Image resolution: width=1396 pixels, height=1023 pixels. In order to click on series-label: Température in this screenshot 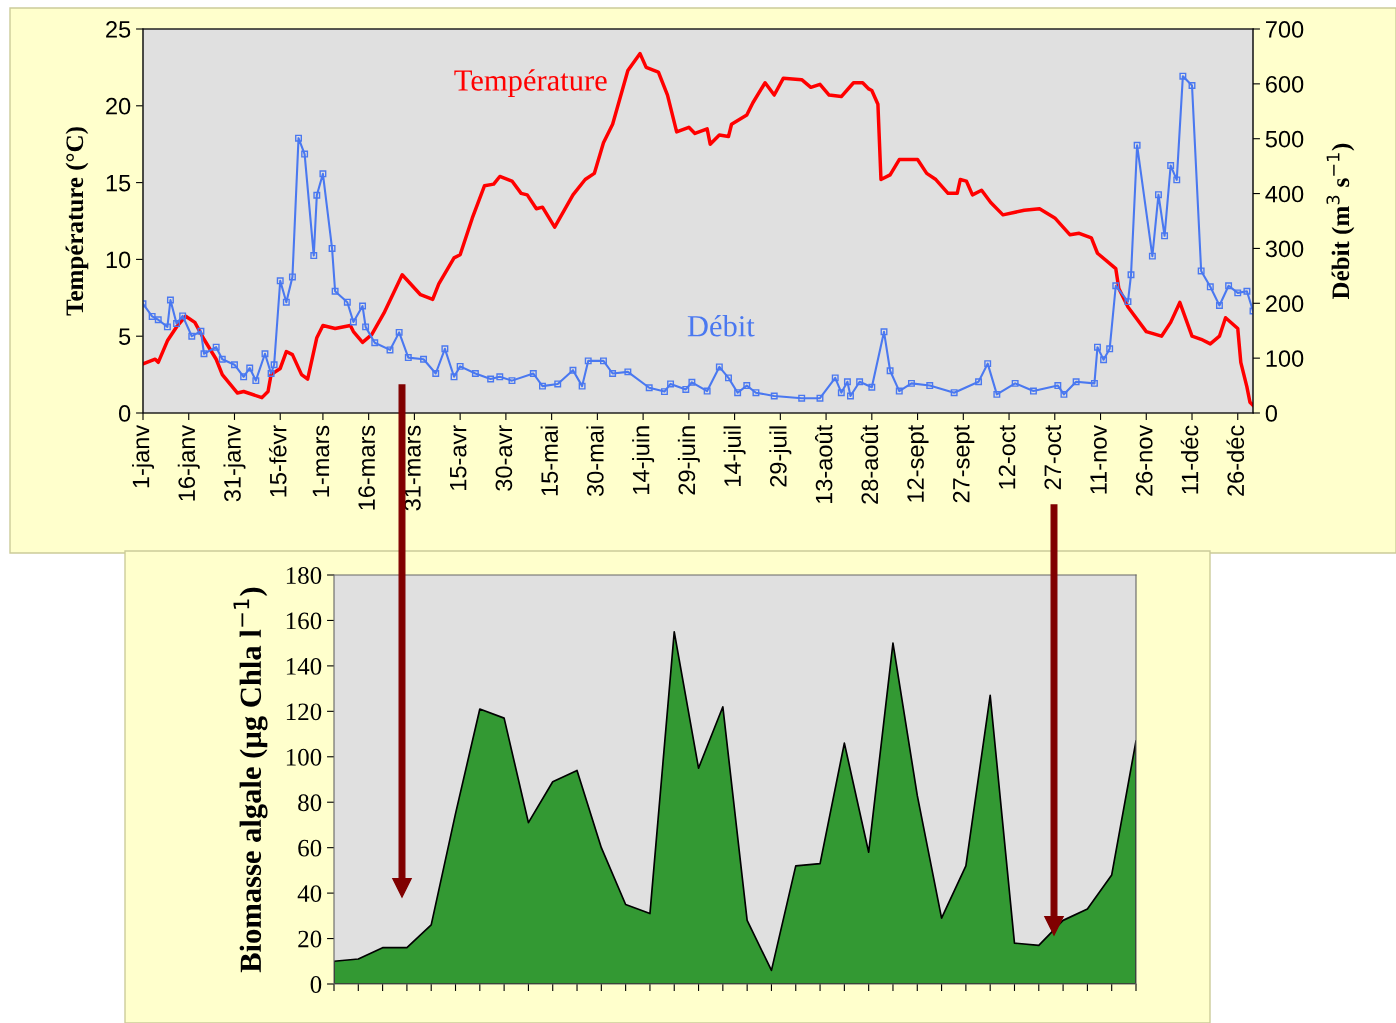, I will do `click(530, 83)`.